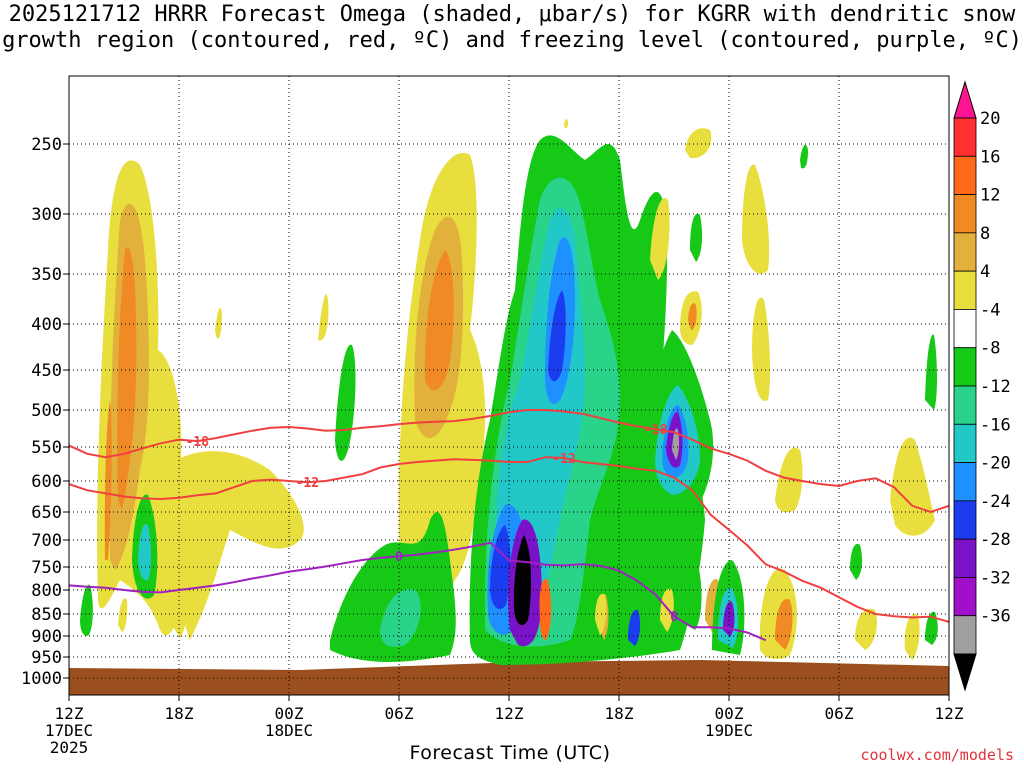 The height and width of the screenshot is (768, 1024). I want to click on colorbar-label: 16, so click(990, 157).